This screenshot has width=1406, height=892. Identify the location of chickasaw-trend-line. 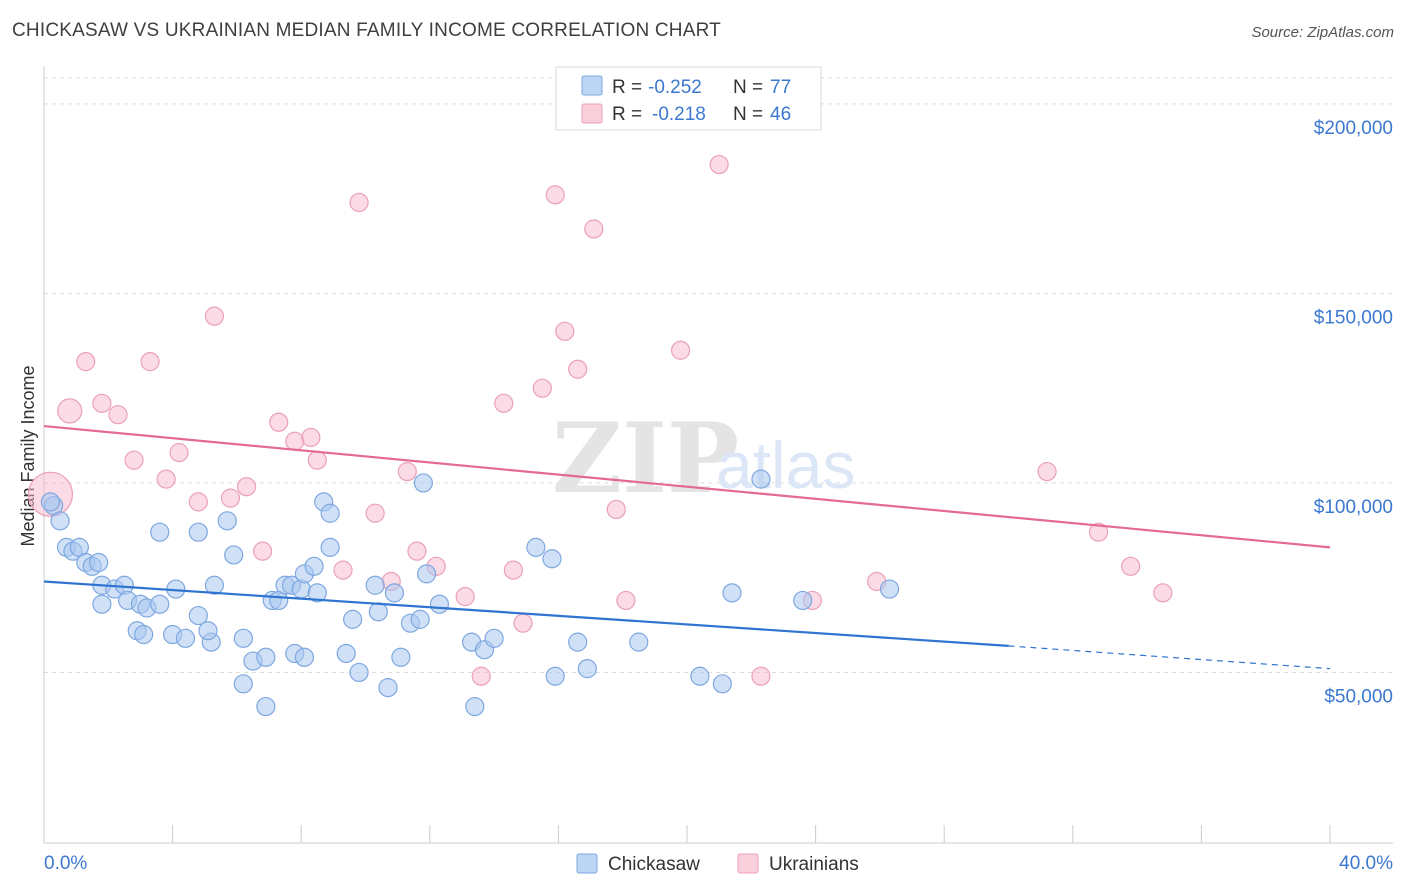
(526, 614).